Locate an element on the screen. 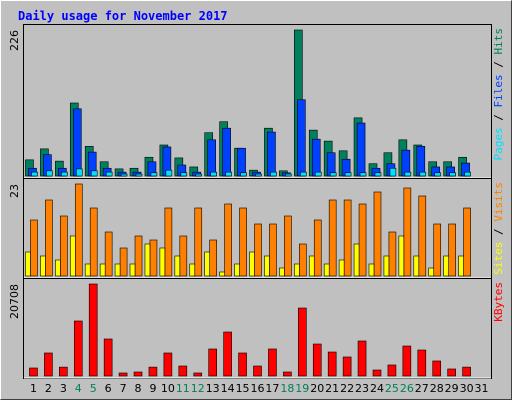 The image size is (512, 400). legend-entry: Hits is located at coordinates (498, 41).